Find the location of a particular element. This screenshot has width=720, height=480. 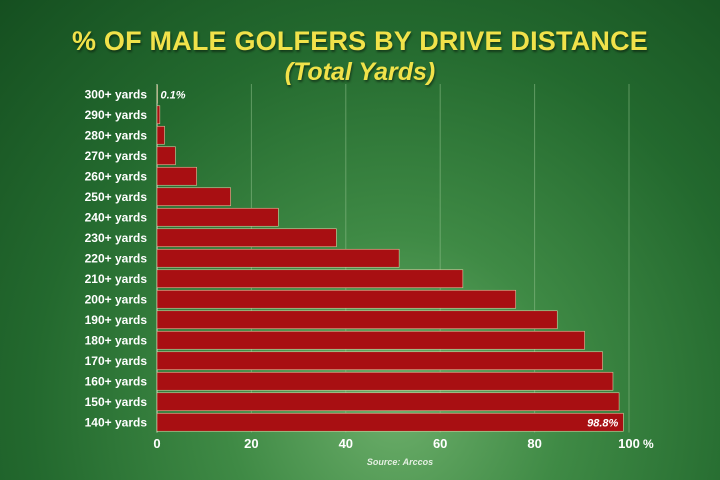

source-note: Source: Arccos is located at coordinates (400, 462).